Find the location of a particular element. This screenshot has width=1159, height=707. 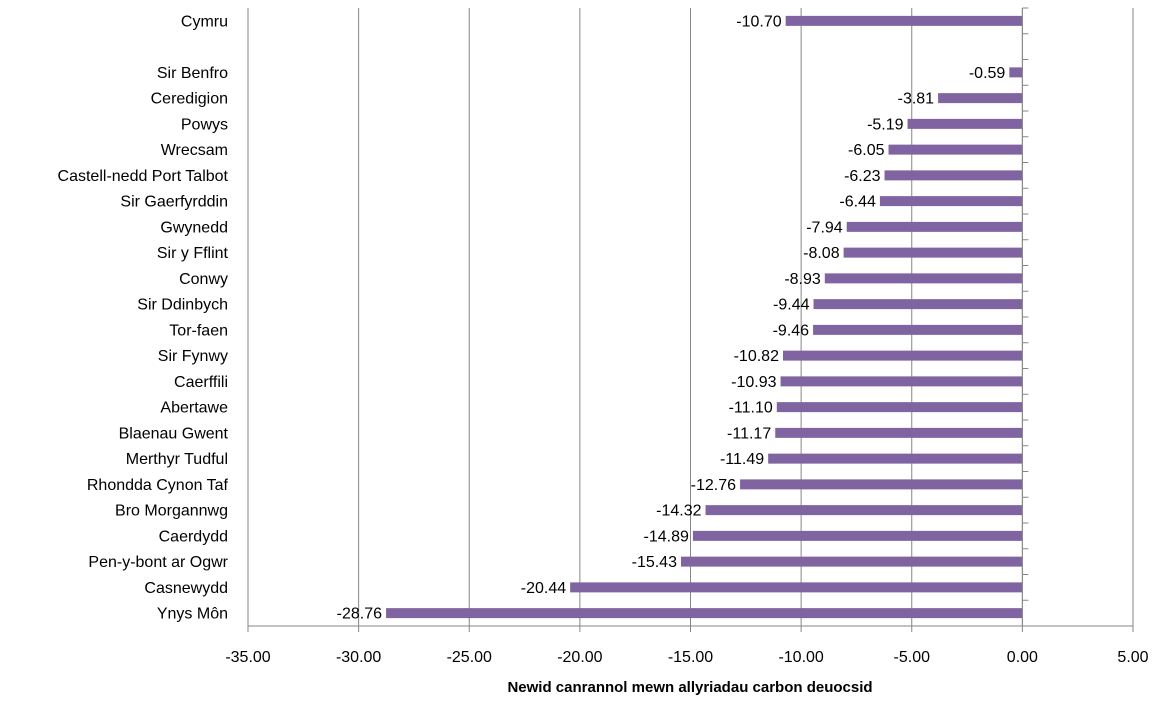

category-label: Blaenau Gwent is located at coordinates (174, 433).